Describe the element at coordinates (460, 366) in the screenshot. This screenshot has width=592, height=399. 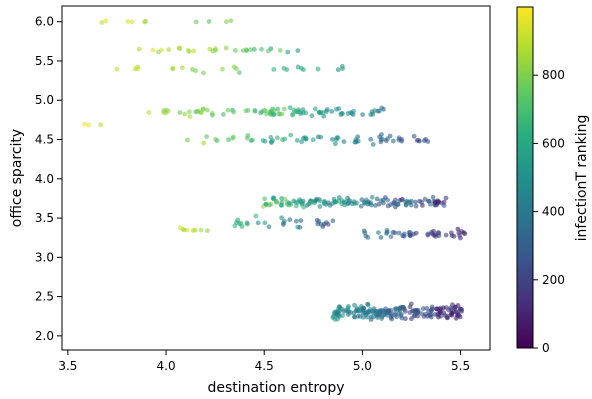
I see `x-tick-label: 5.5` at that location.